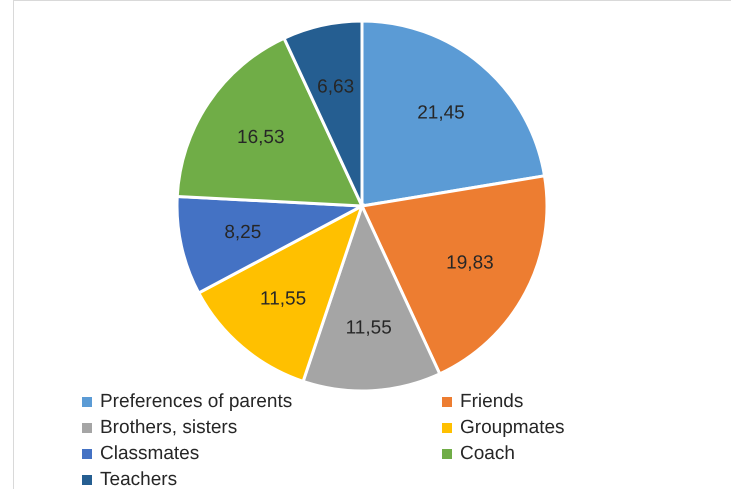 This screenshot has width=731, height=489. Describe the element at coordinates (169, 428) in the screenshot. I see `legend-label: Brothers, sisters` at that location.